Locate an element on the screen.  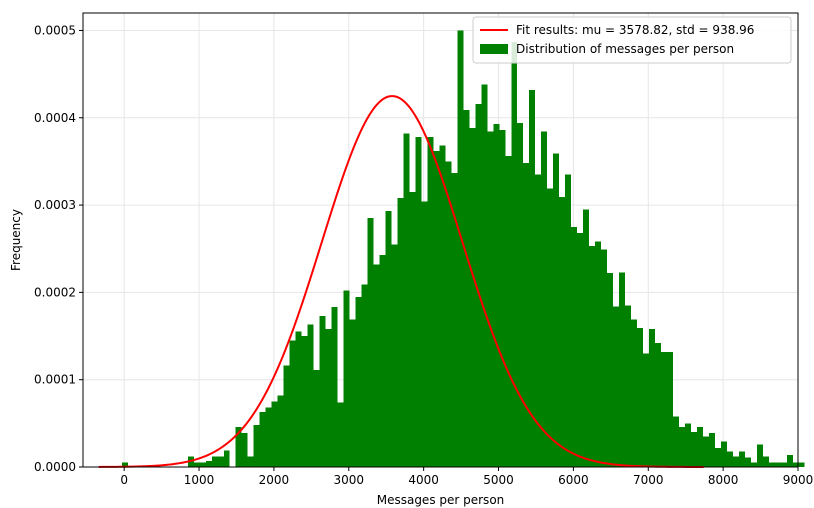
y-tick-label: 0.0003 is located at coordinates (55, 205).